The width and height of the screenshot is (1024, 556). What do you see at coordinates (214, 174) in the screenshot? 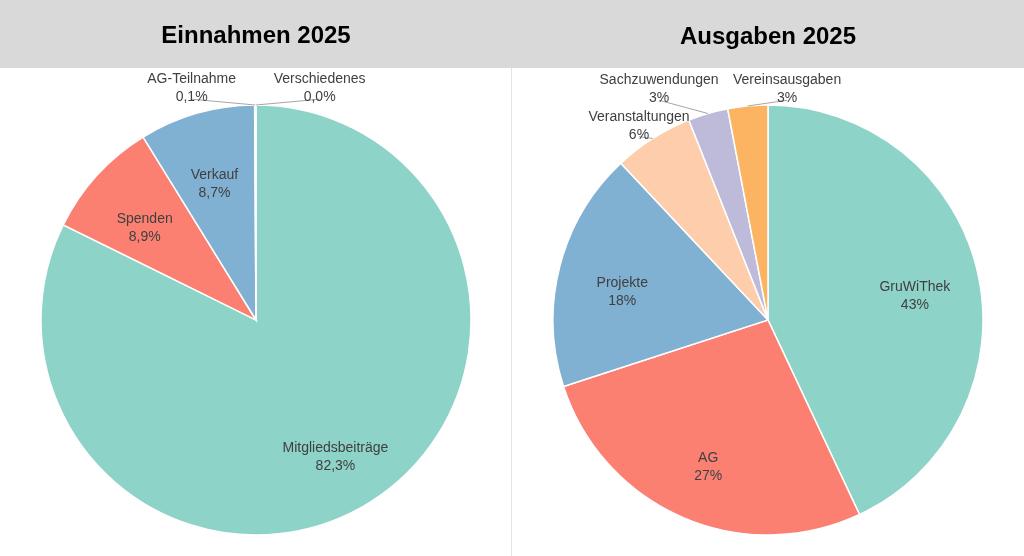
I see `slice-label: Verkauf` at bounding box center [214, 174].